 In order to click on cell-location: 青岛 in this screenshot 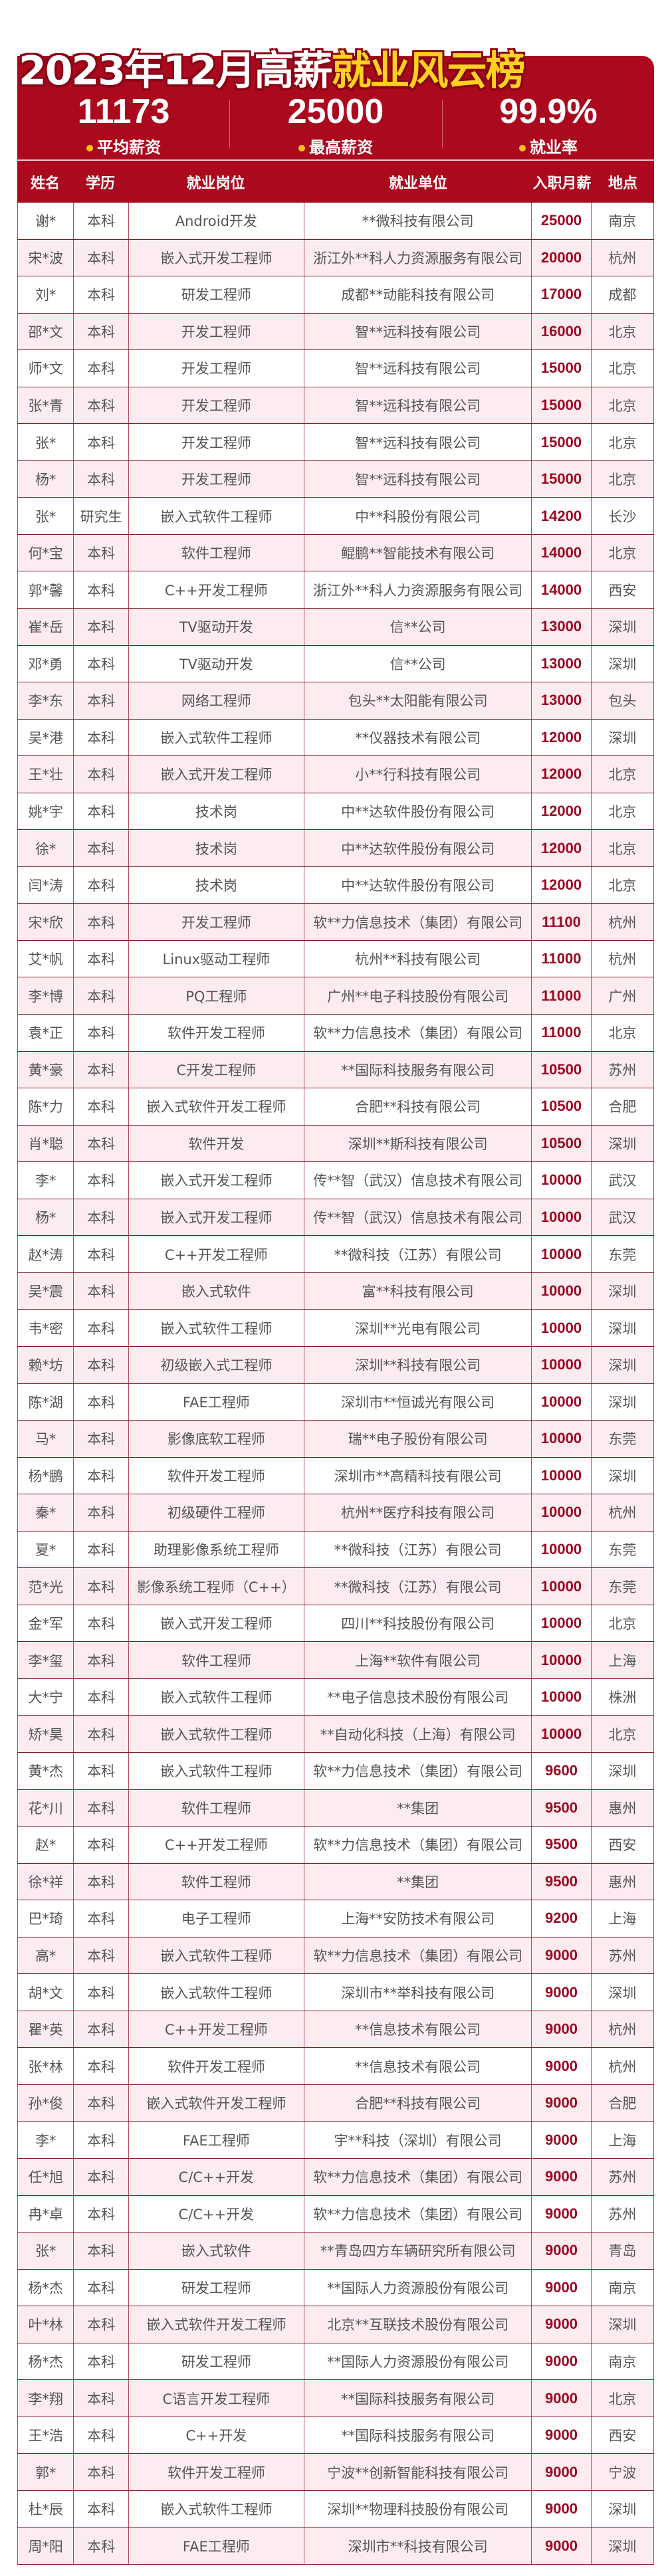, I will do `click(623, 2251)`.